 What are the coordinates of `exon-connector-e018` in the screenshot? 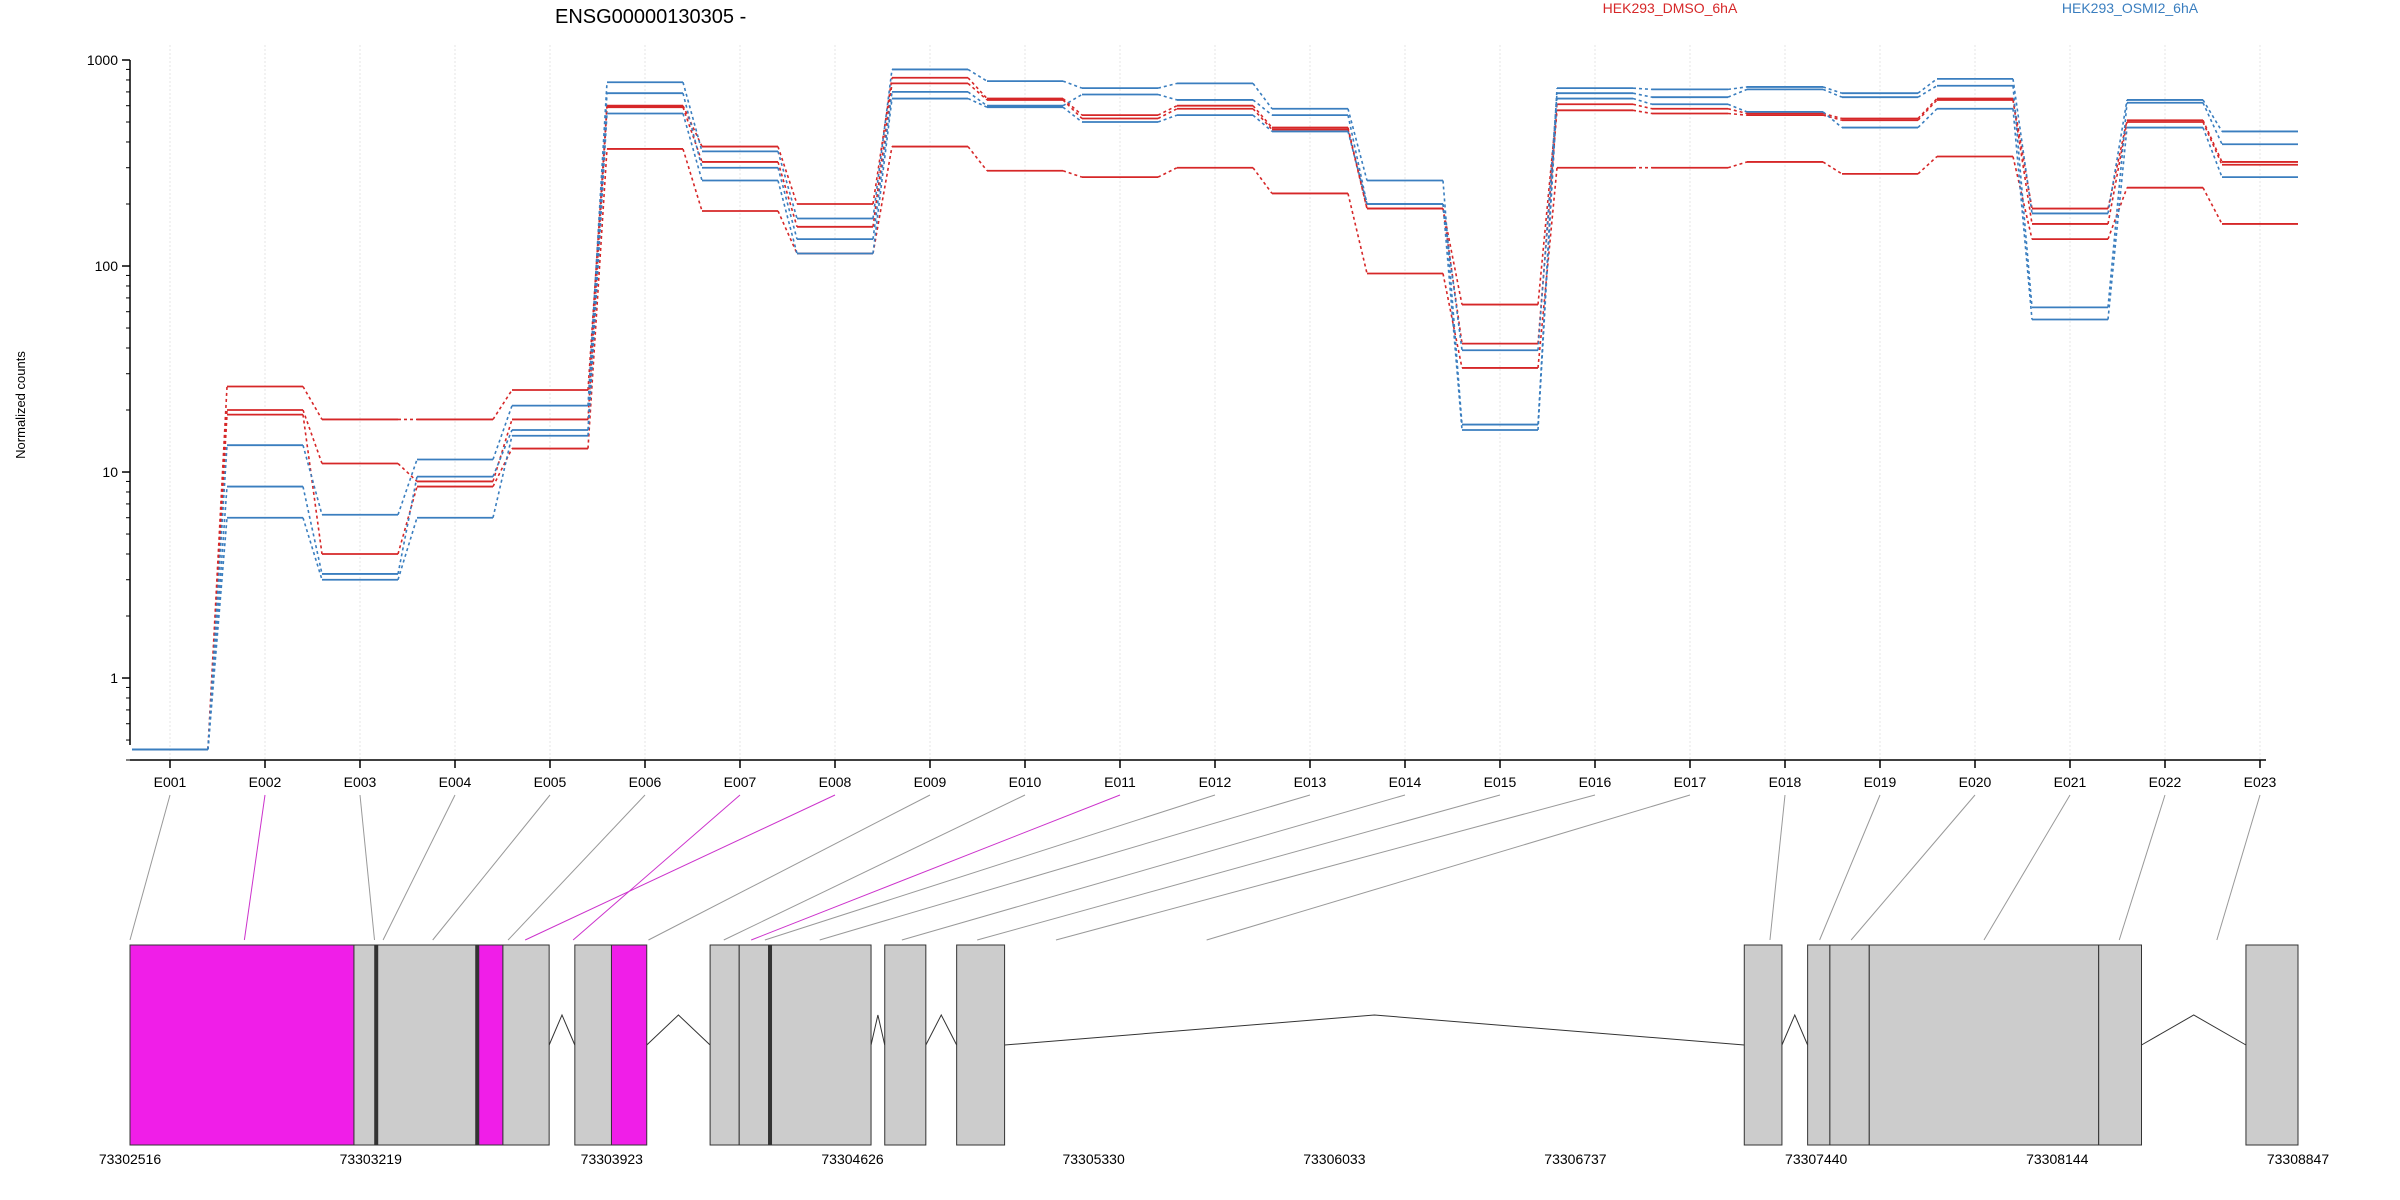 It's located at (1777, 867).